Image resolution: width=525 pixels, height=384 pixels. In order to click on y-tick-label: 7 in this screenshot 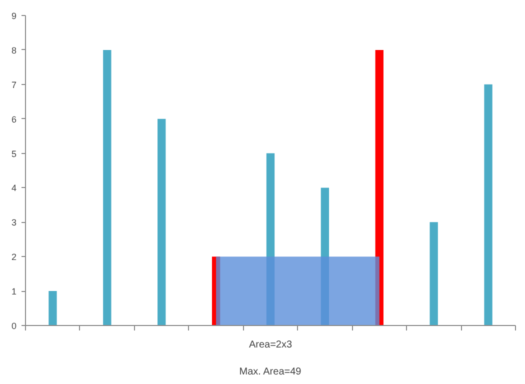, I will do `click(14, 85)`.